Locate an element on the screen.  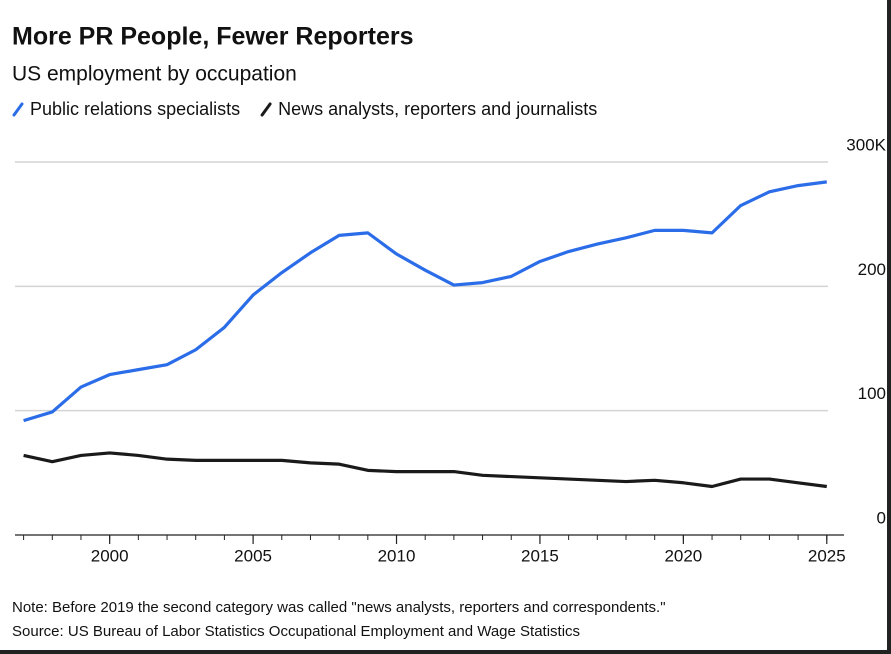
x-tick-label: 2005 is located at coordinates (253, 555).